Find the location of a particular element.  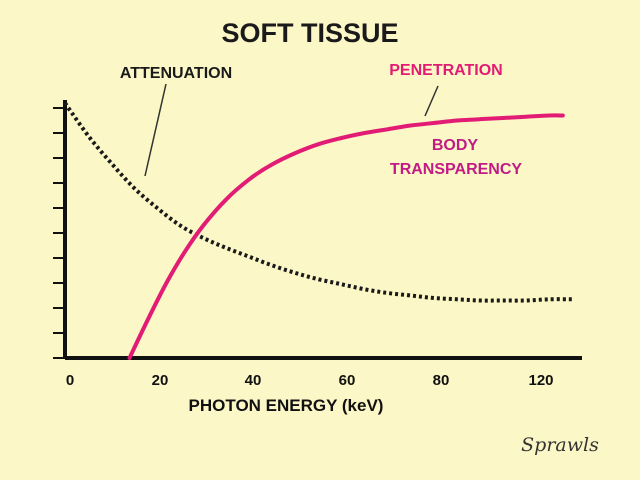

x-axis-title: PHOTON ENERGY (keV) is located at coordinates (286, 405).